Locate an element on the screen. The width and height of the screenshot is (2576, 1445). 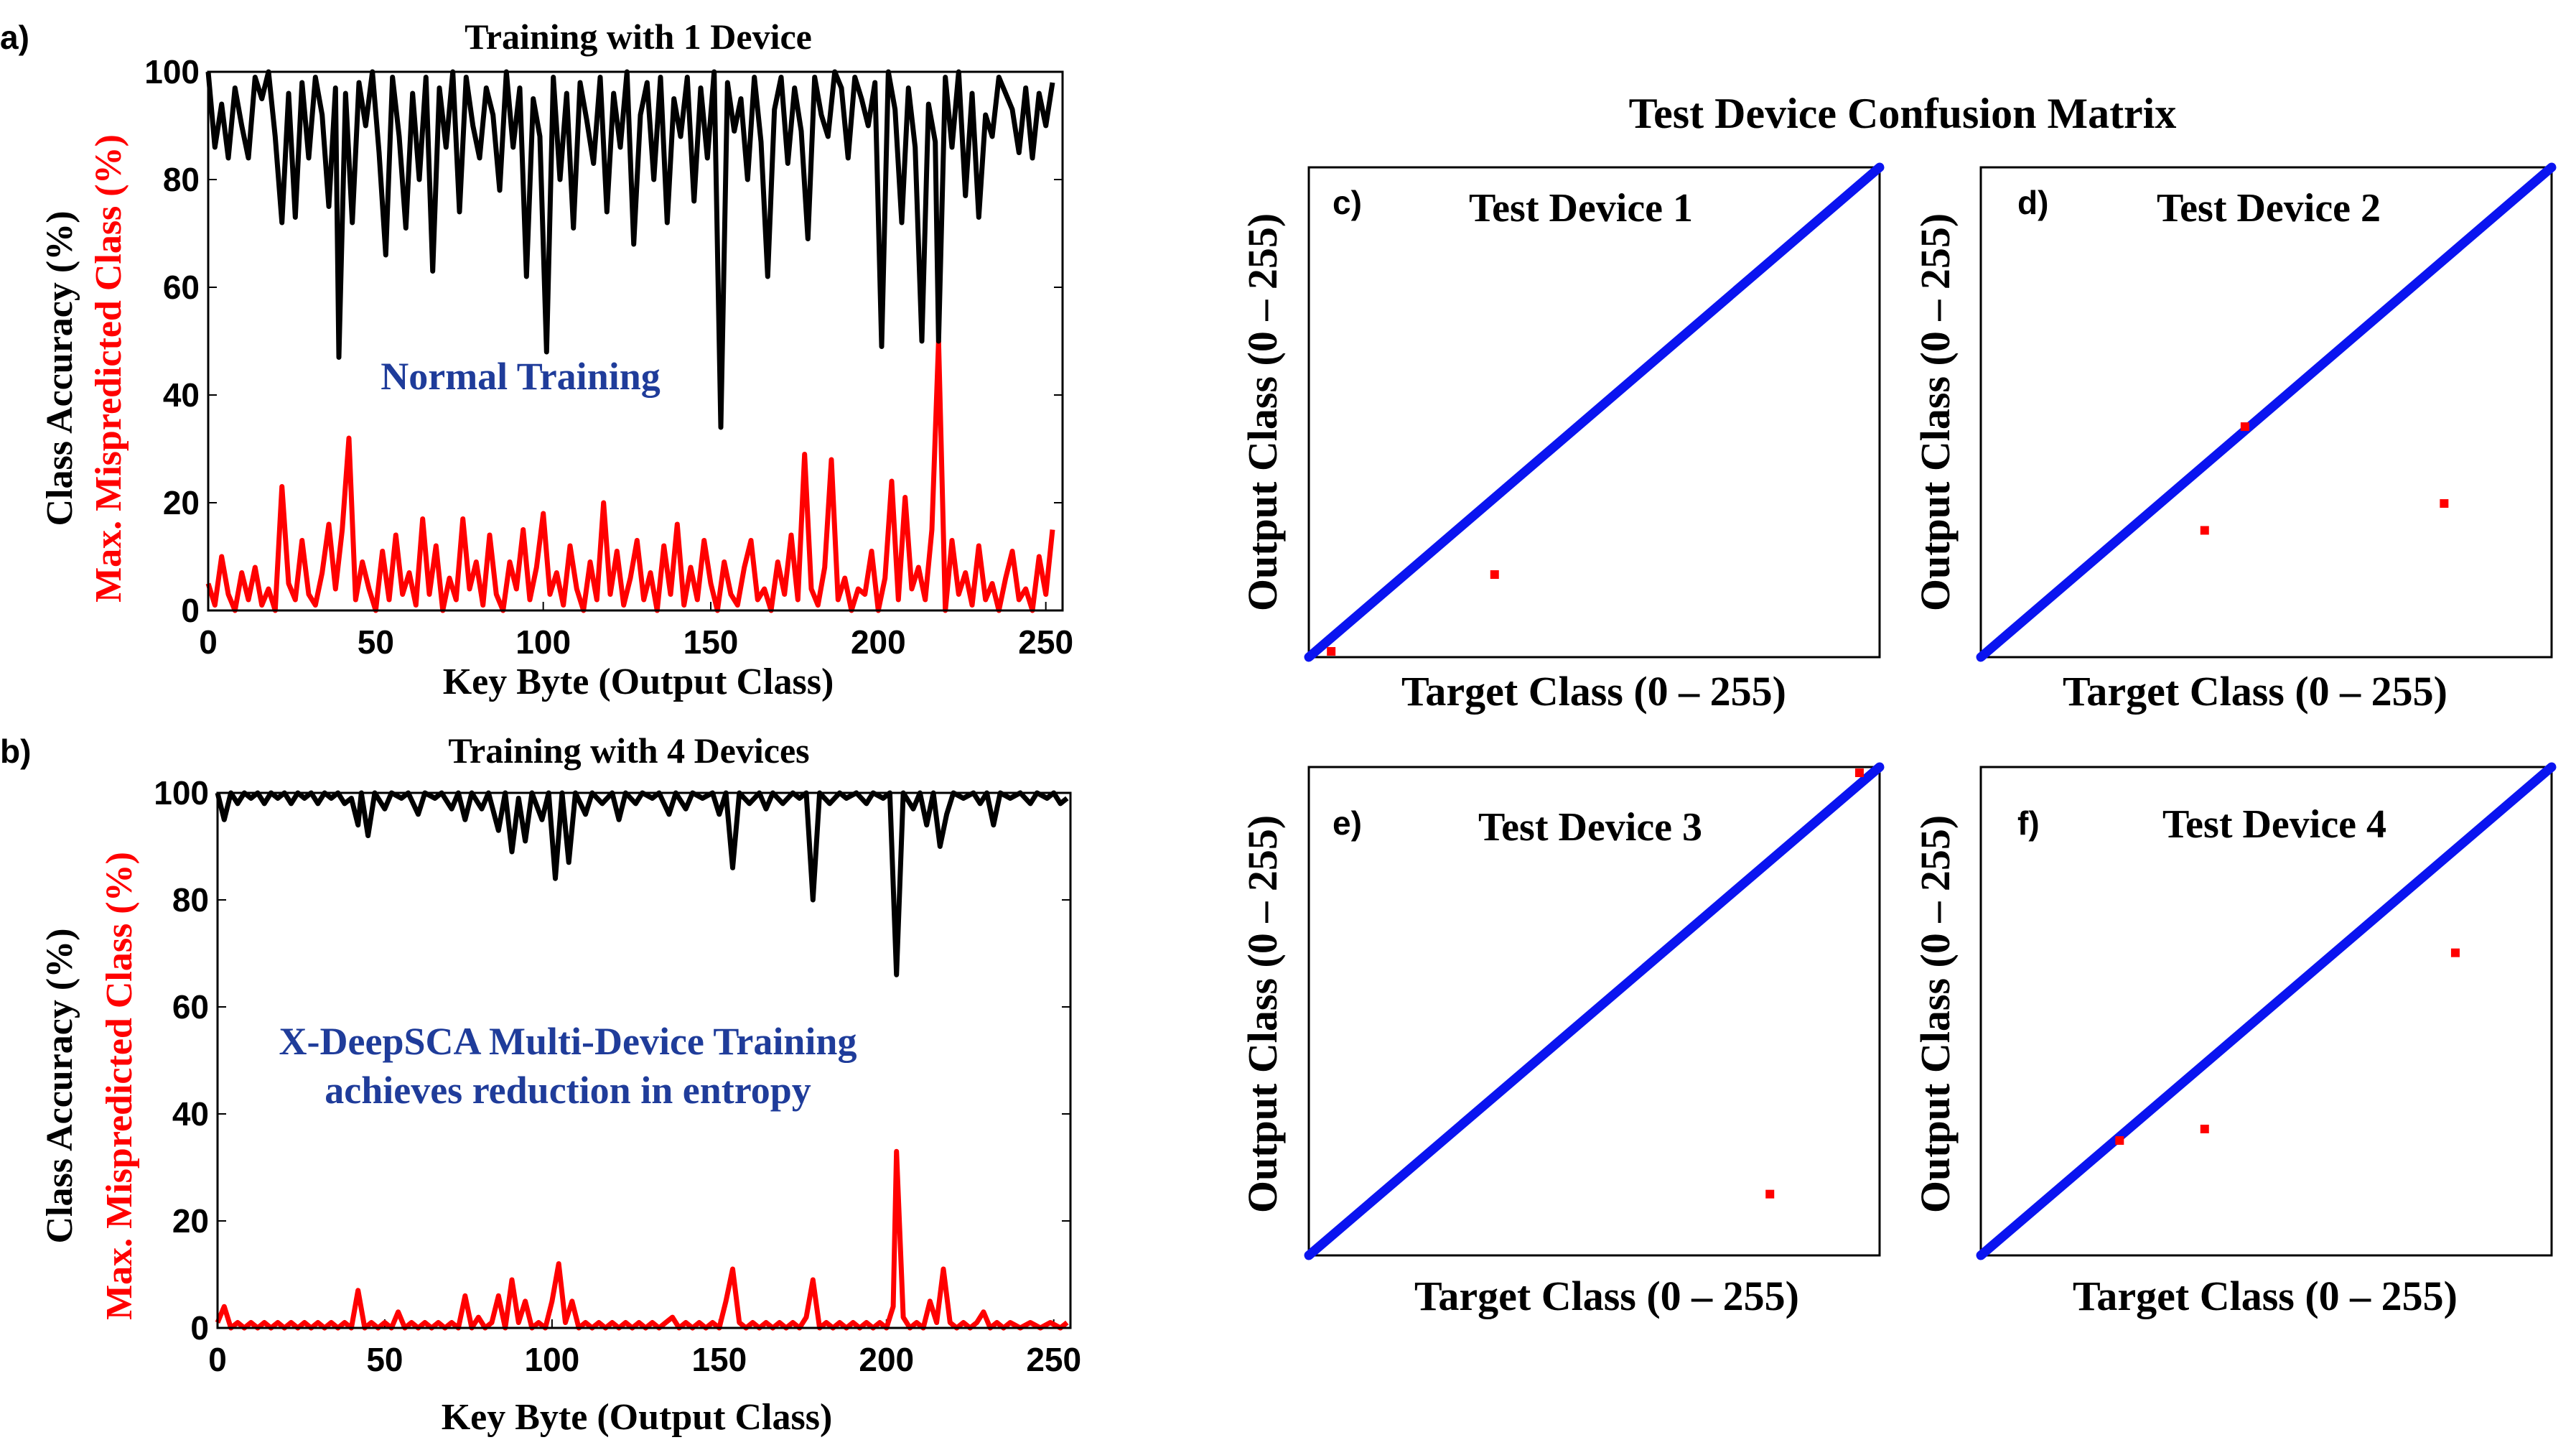
panel-c-ylabel: Output Class (0 – 255) is located at coordinates (1262, 412).